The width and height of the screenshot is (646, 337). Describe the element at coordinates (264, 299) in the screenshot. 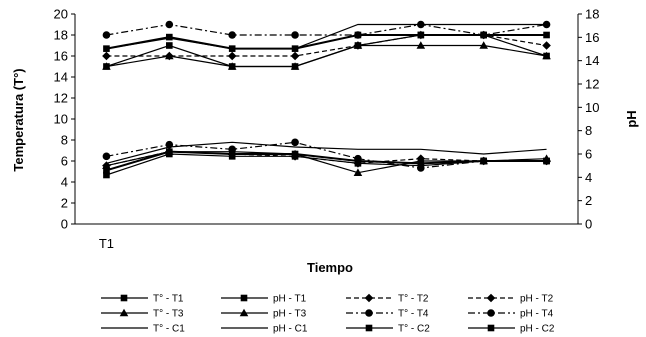

I see `legend-item: pH - T1` at that location.